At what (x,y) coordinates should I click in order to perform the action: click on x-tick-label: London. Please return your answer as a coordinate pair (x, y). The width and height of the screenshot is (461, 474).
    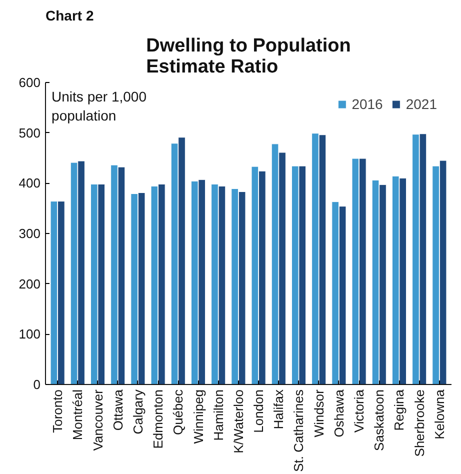
    Looking at the image, I should click on (258, 411).